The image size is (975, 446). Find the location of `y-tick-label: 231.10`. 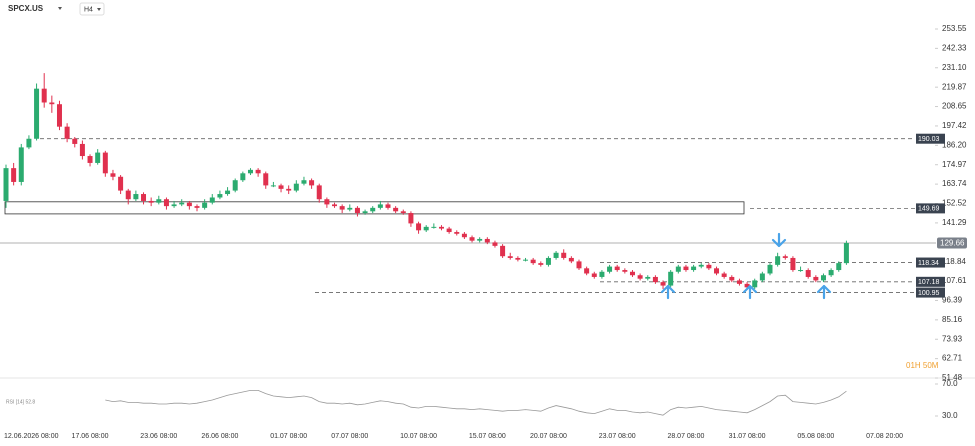

y-tick-label: 231.10 is located at coordinates (954, 67).